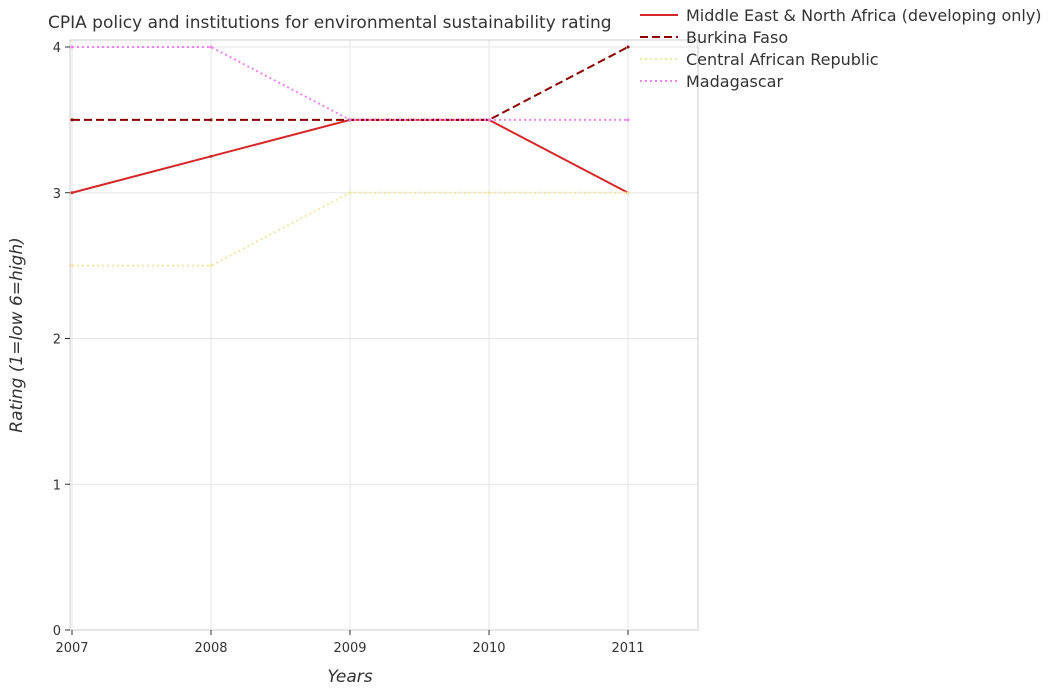  I want to click on y-tick-label: 4, so click(57, 48).